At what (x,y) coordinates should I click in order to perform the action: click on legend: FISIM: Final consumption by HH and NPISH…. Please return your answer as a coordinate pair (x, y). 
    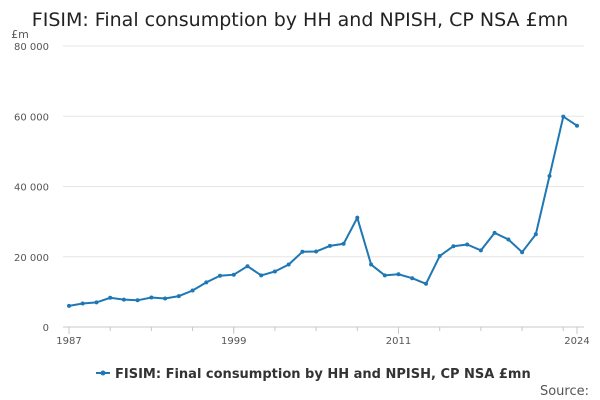
    Looking at the image, I should click on (313, 374).